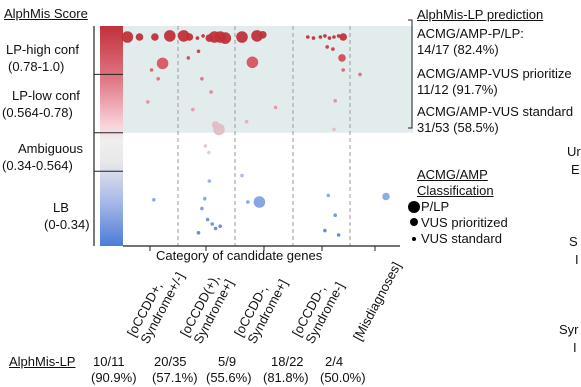 The image size is (581, 387). What do you see at coordinates (569, 329) in the screenshot?
I see `edge-fragment-5: Syr` at bounding box center [569, 329].